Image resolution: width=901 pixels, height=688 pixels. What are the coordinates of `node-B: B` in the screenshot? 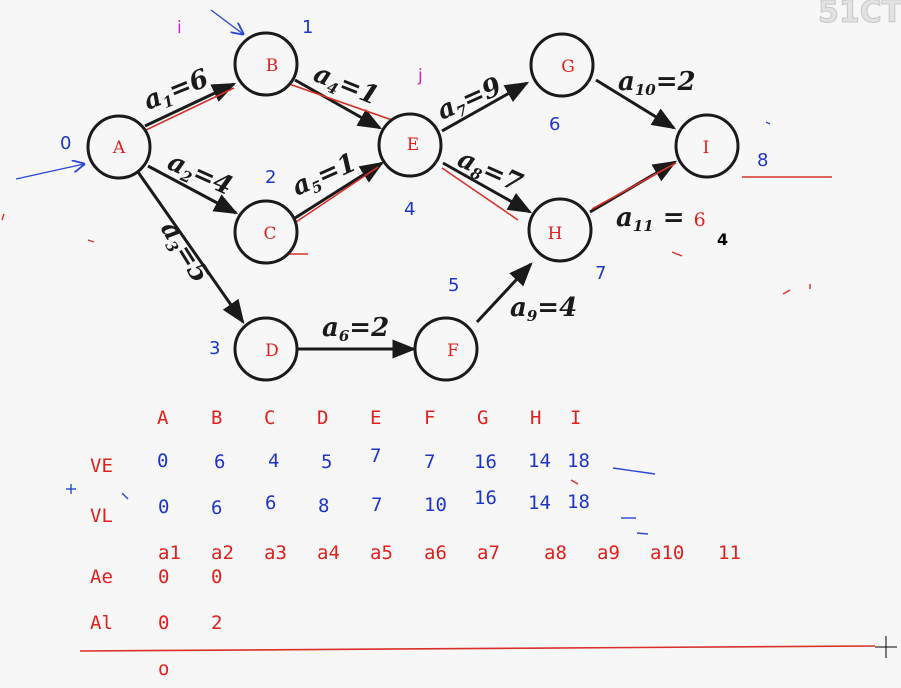 It's located at (266, 64).